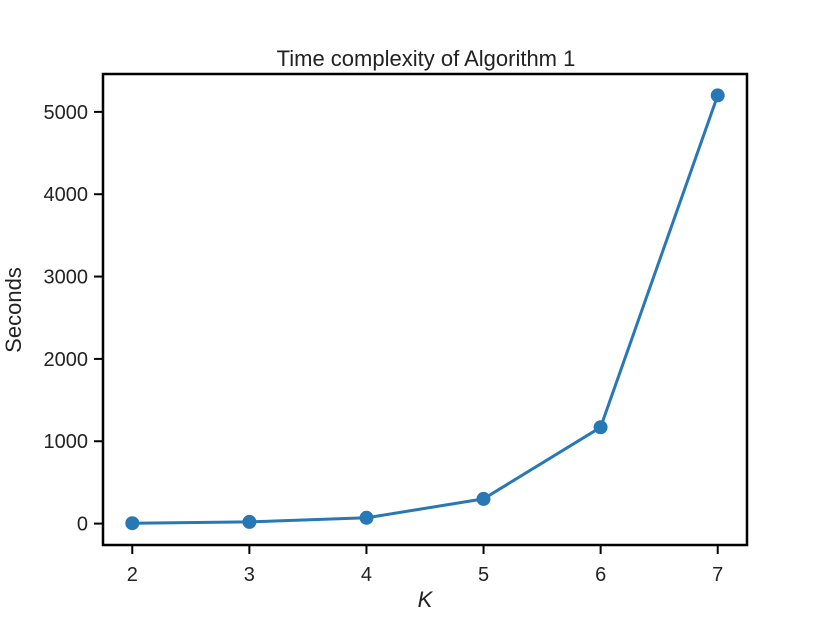 The image size is (830, 623). Describe the element at coordinates (66, 442) in the screenshot. I see `y-tick-label: 1000` at that location.